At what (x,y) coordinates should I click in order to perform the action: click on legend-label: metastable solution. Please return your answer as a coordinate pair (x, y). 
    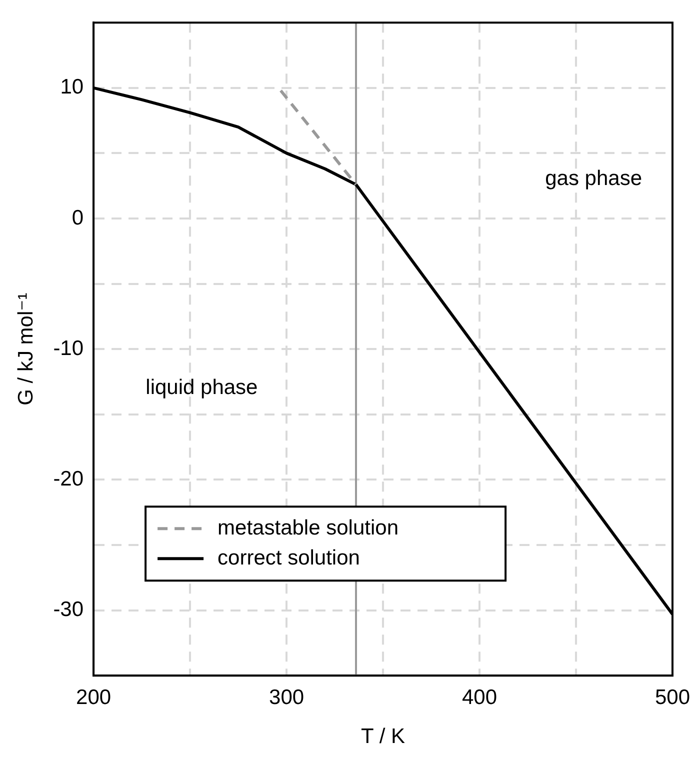
    Looking at the image, I should click on (308, 528).